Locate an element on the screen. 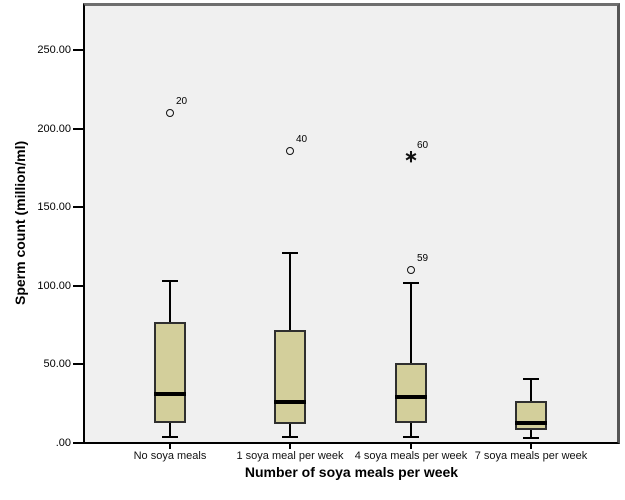  y-axis-tick-label: .00 is located at coordinates (63, 443).